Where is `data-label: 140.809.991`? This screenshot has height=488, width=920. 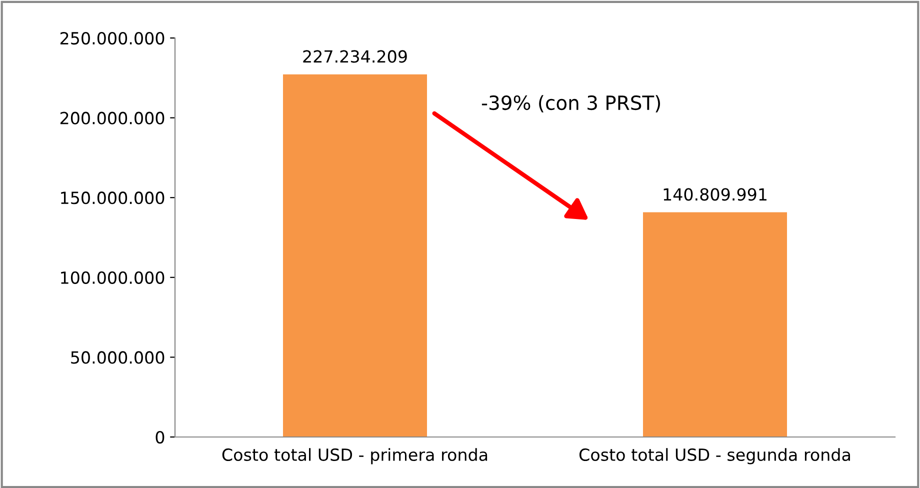
data-label: 140.809.991 is located at coordinates (715, 194).